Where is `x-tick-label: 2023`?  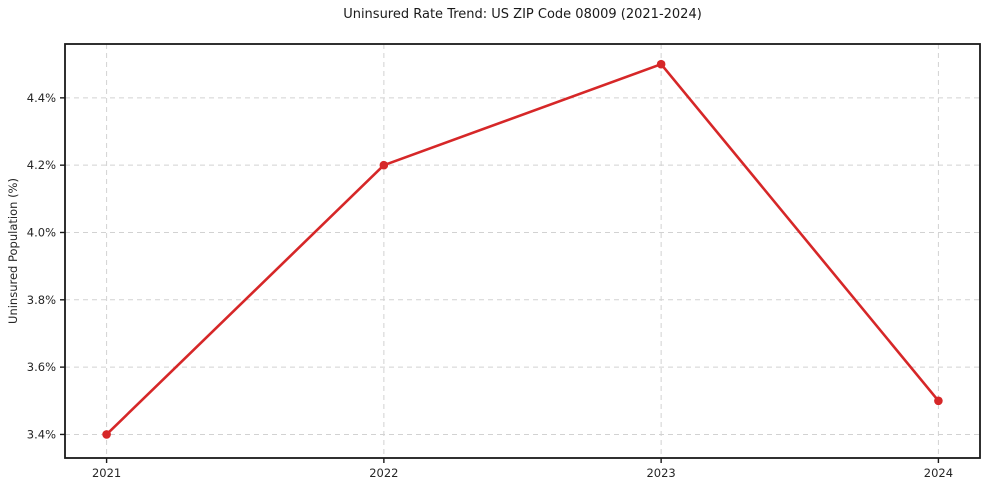
x-tick-label: 2023 is located at coordinates (660, 473).